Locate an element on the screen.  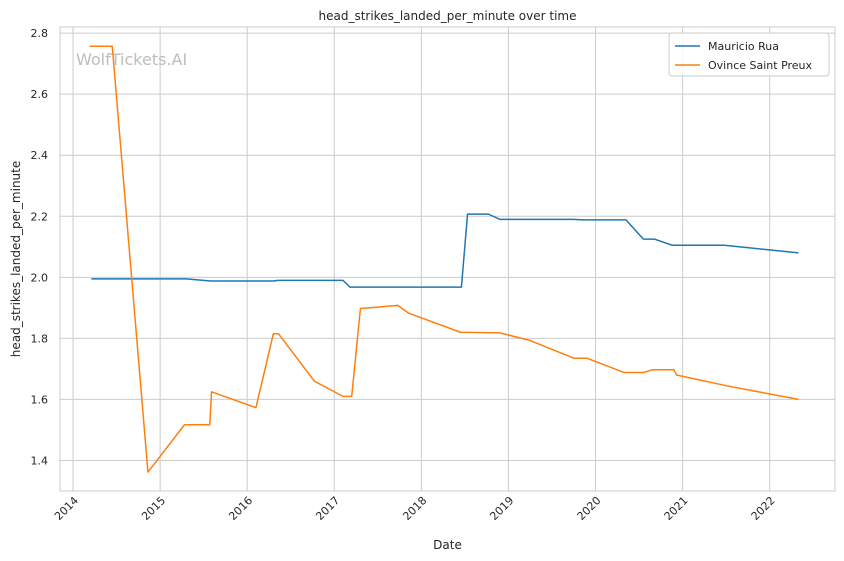
y-tick-label: 2.0 is located at coordinates (40, 277).